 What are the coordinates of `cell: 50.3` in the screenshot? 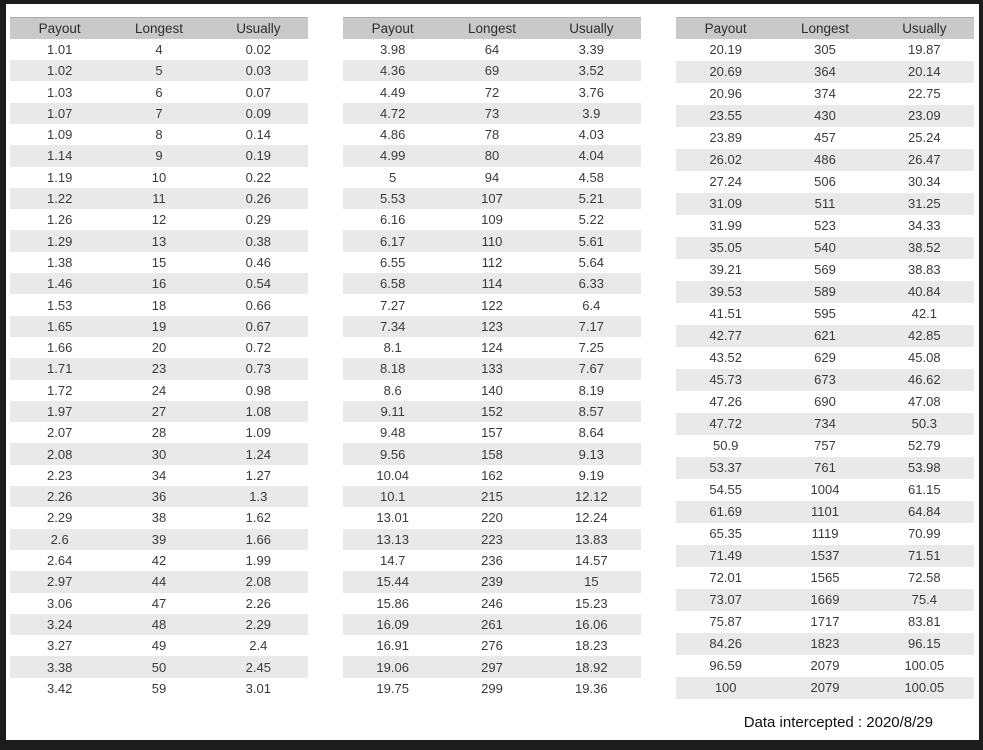 It's located at (924, 424).